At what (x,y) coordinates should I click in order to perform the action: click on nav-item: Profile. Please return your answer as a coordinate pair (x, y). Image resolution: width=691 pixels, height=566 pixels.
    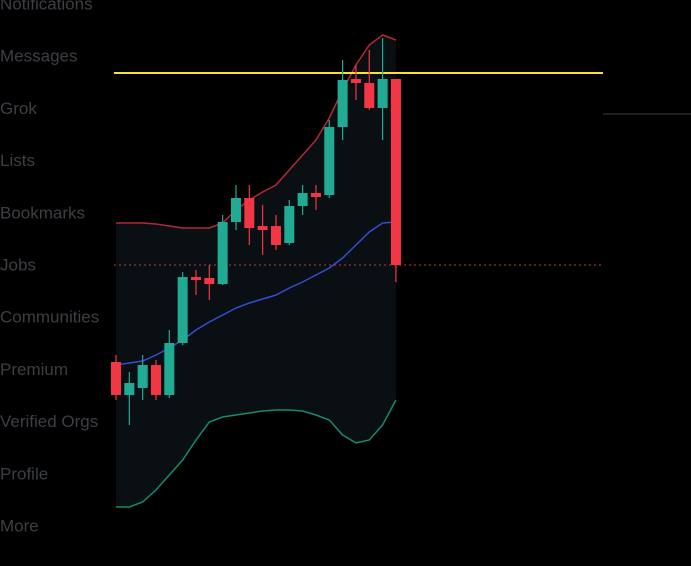
    Looking at the image, I should click on (24, 473).